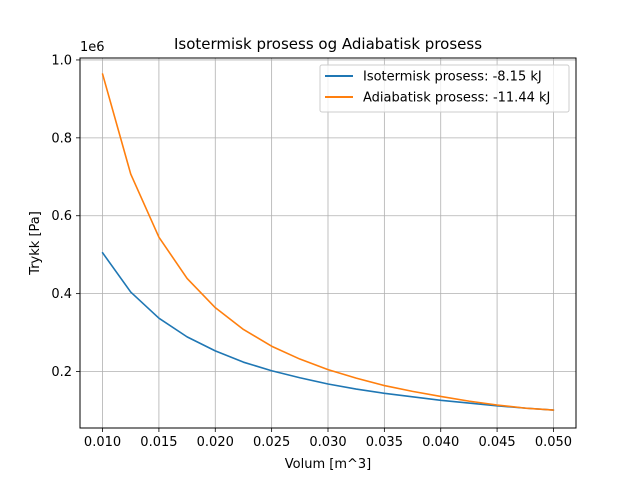 The image size is (640, 480). Describe the element at coordinates (92, 47) in the screenshot. I see `y-axis-offset-label: 1e6` at that location.